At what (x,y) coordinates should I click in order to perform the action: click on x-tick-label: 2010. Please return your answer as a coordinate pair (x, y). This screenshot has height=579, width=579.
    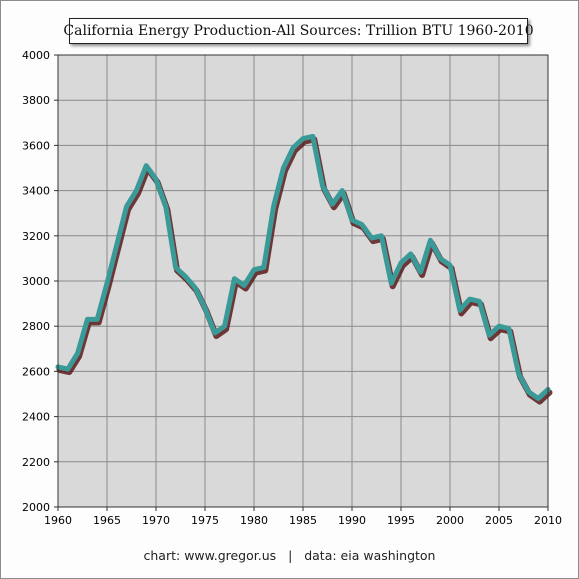
    Looking at the image, I should click on (548, 520).